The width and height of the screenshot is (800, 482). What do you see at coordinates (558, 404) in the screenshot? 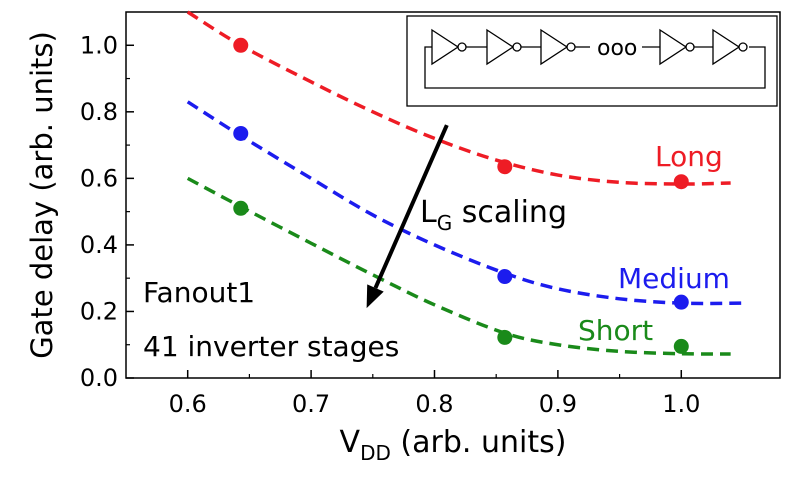
I see `x-tick-label: 0.9` at bounding box center [558, 404].